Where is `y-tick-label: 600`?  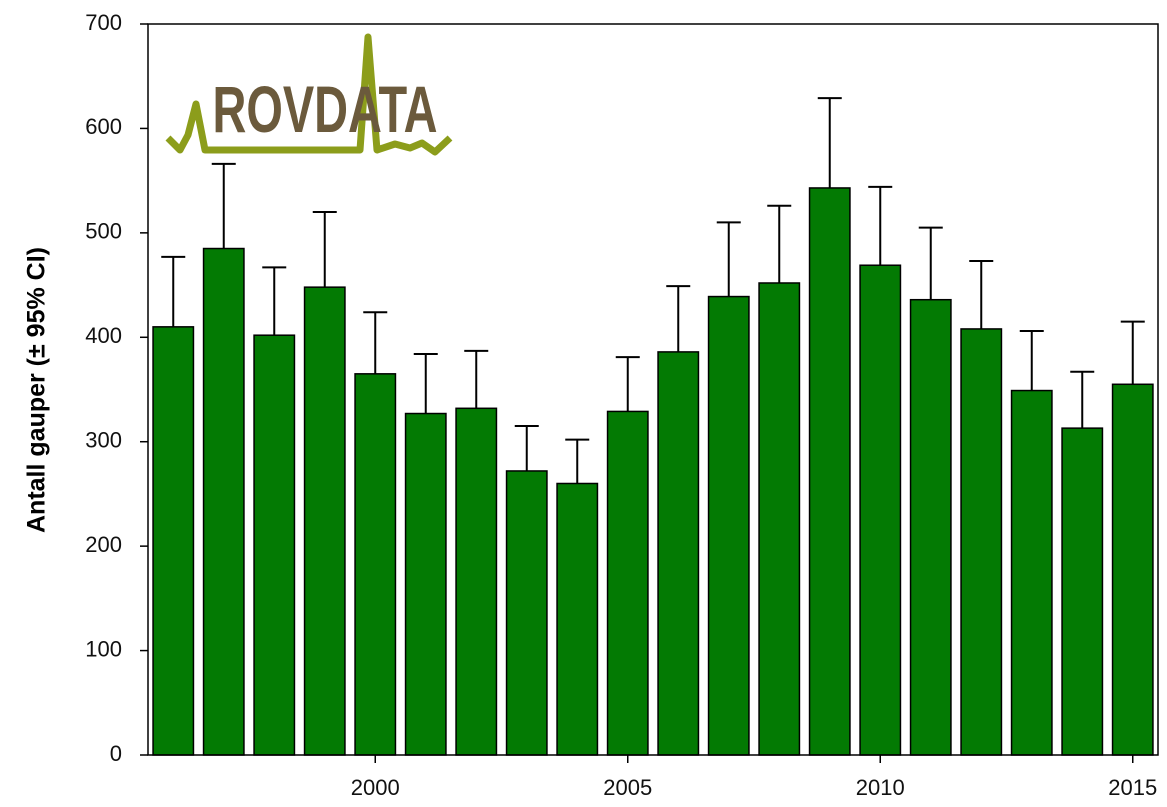
y-tick-label: 600 is located at coordinates (103, 126).